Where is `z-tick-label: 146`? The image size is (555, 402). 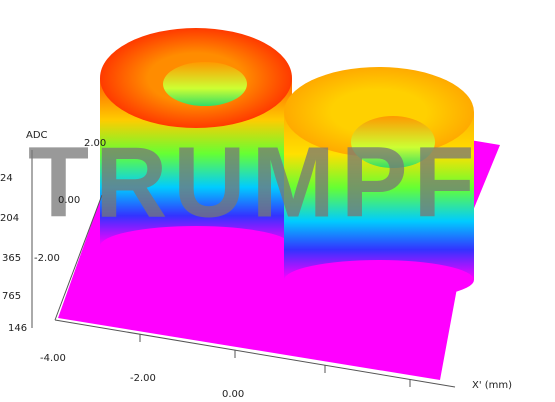 z-tick-label: 146 is located at coordinates (17, 328).